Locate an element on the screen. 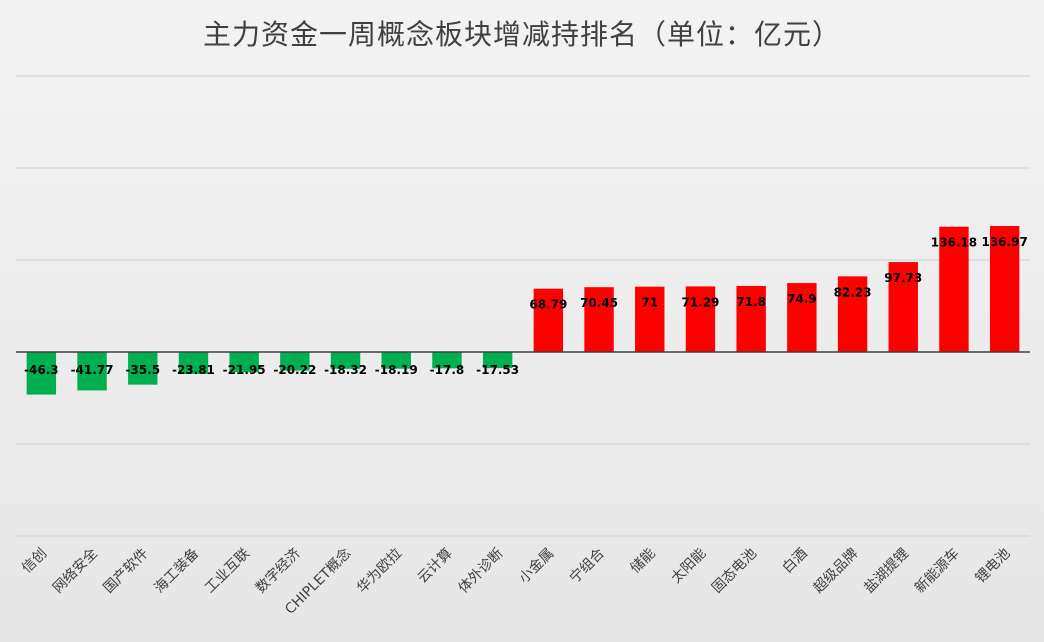  data-label: -17.8 is located at coordinates (447, 370).